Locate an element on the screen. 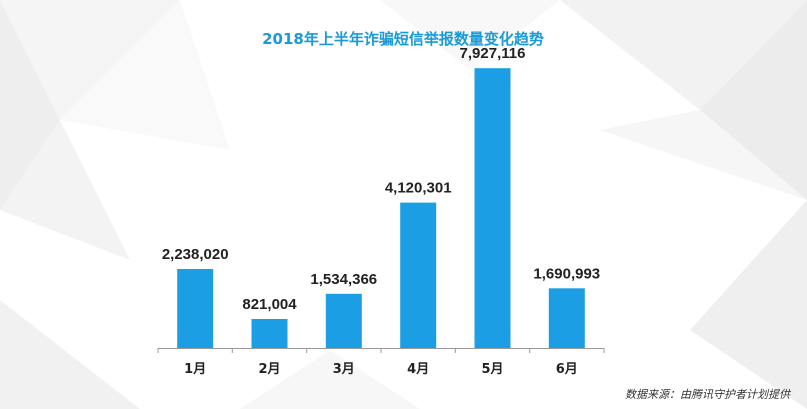 Image resolution: width=807 pixels, height=409 pixels. data-label: 821,004 is located at coordinates (269, 304).